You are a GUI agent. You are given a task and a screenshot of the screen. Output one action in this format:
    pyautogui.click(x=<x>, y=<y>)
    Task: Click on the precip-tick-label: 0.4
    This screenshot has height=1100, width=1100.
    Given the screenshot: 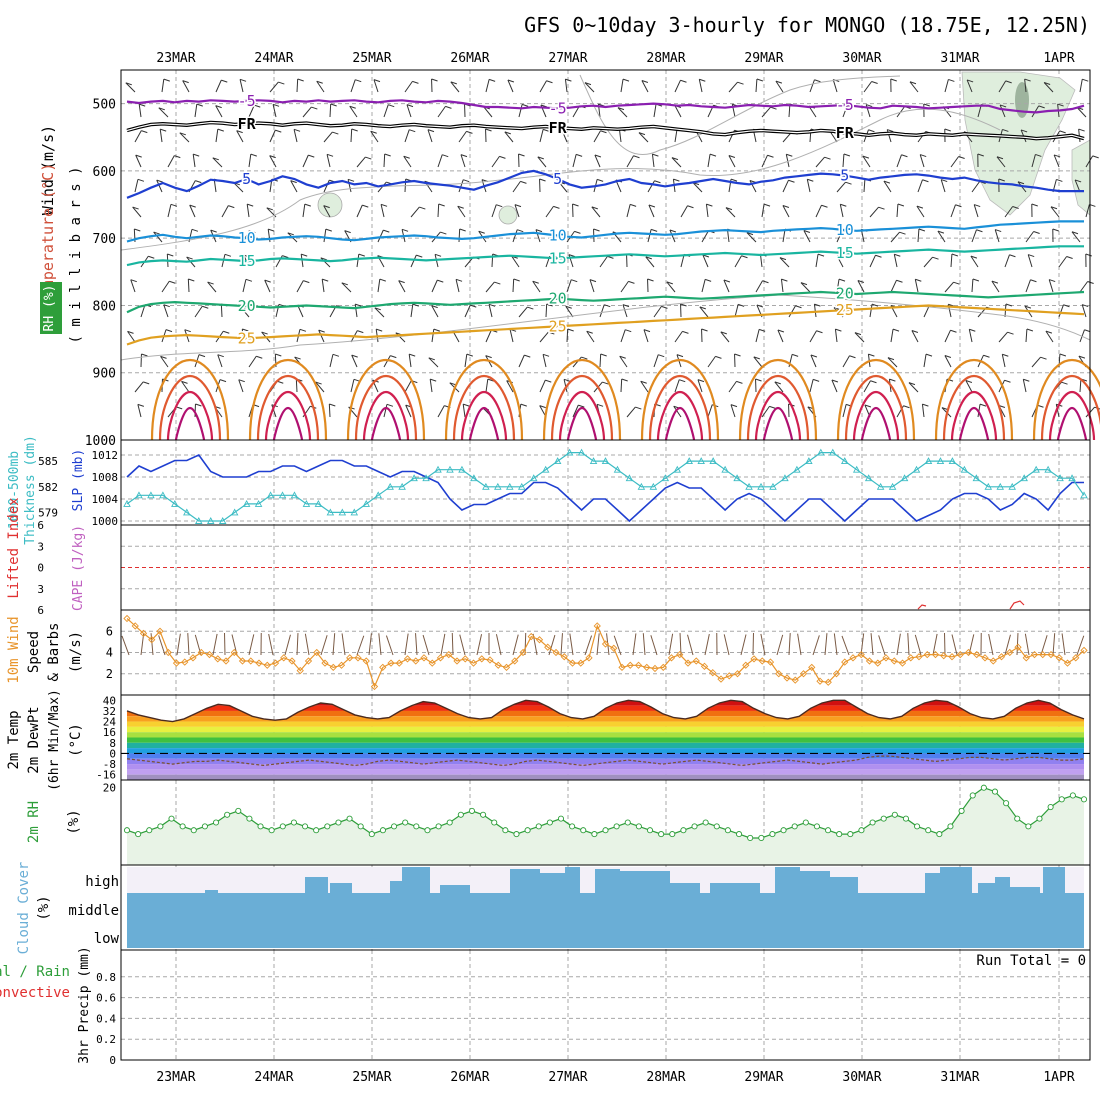 What is the action you would take?
    pyautogui.click(x=106, y=1018)
    